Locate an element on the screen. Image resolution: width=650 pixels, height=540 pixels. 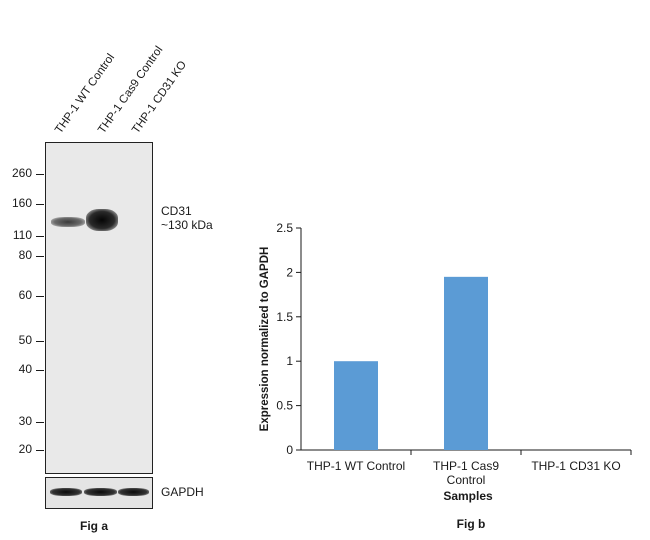
marker-label: 40 is located at coordinates (25, 369).